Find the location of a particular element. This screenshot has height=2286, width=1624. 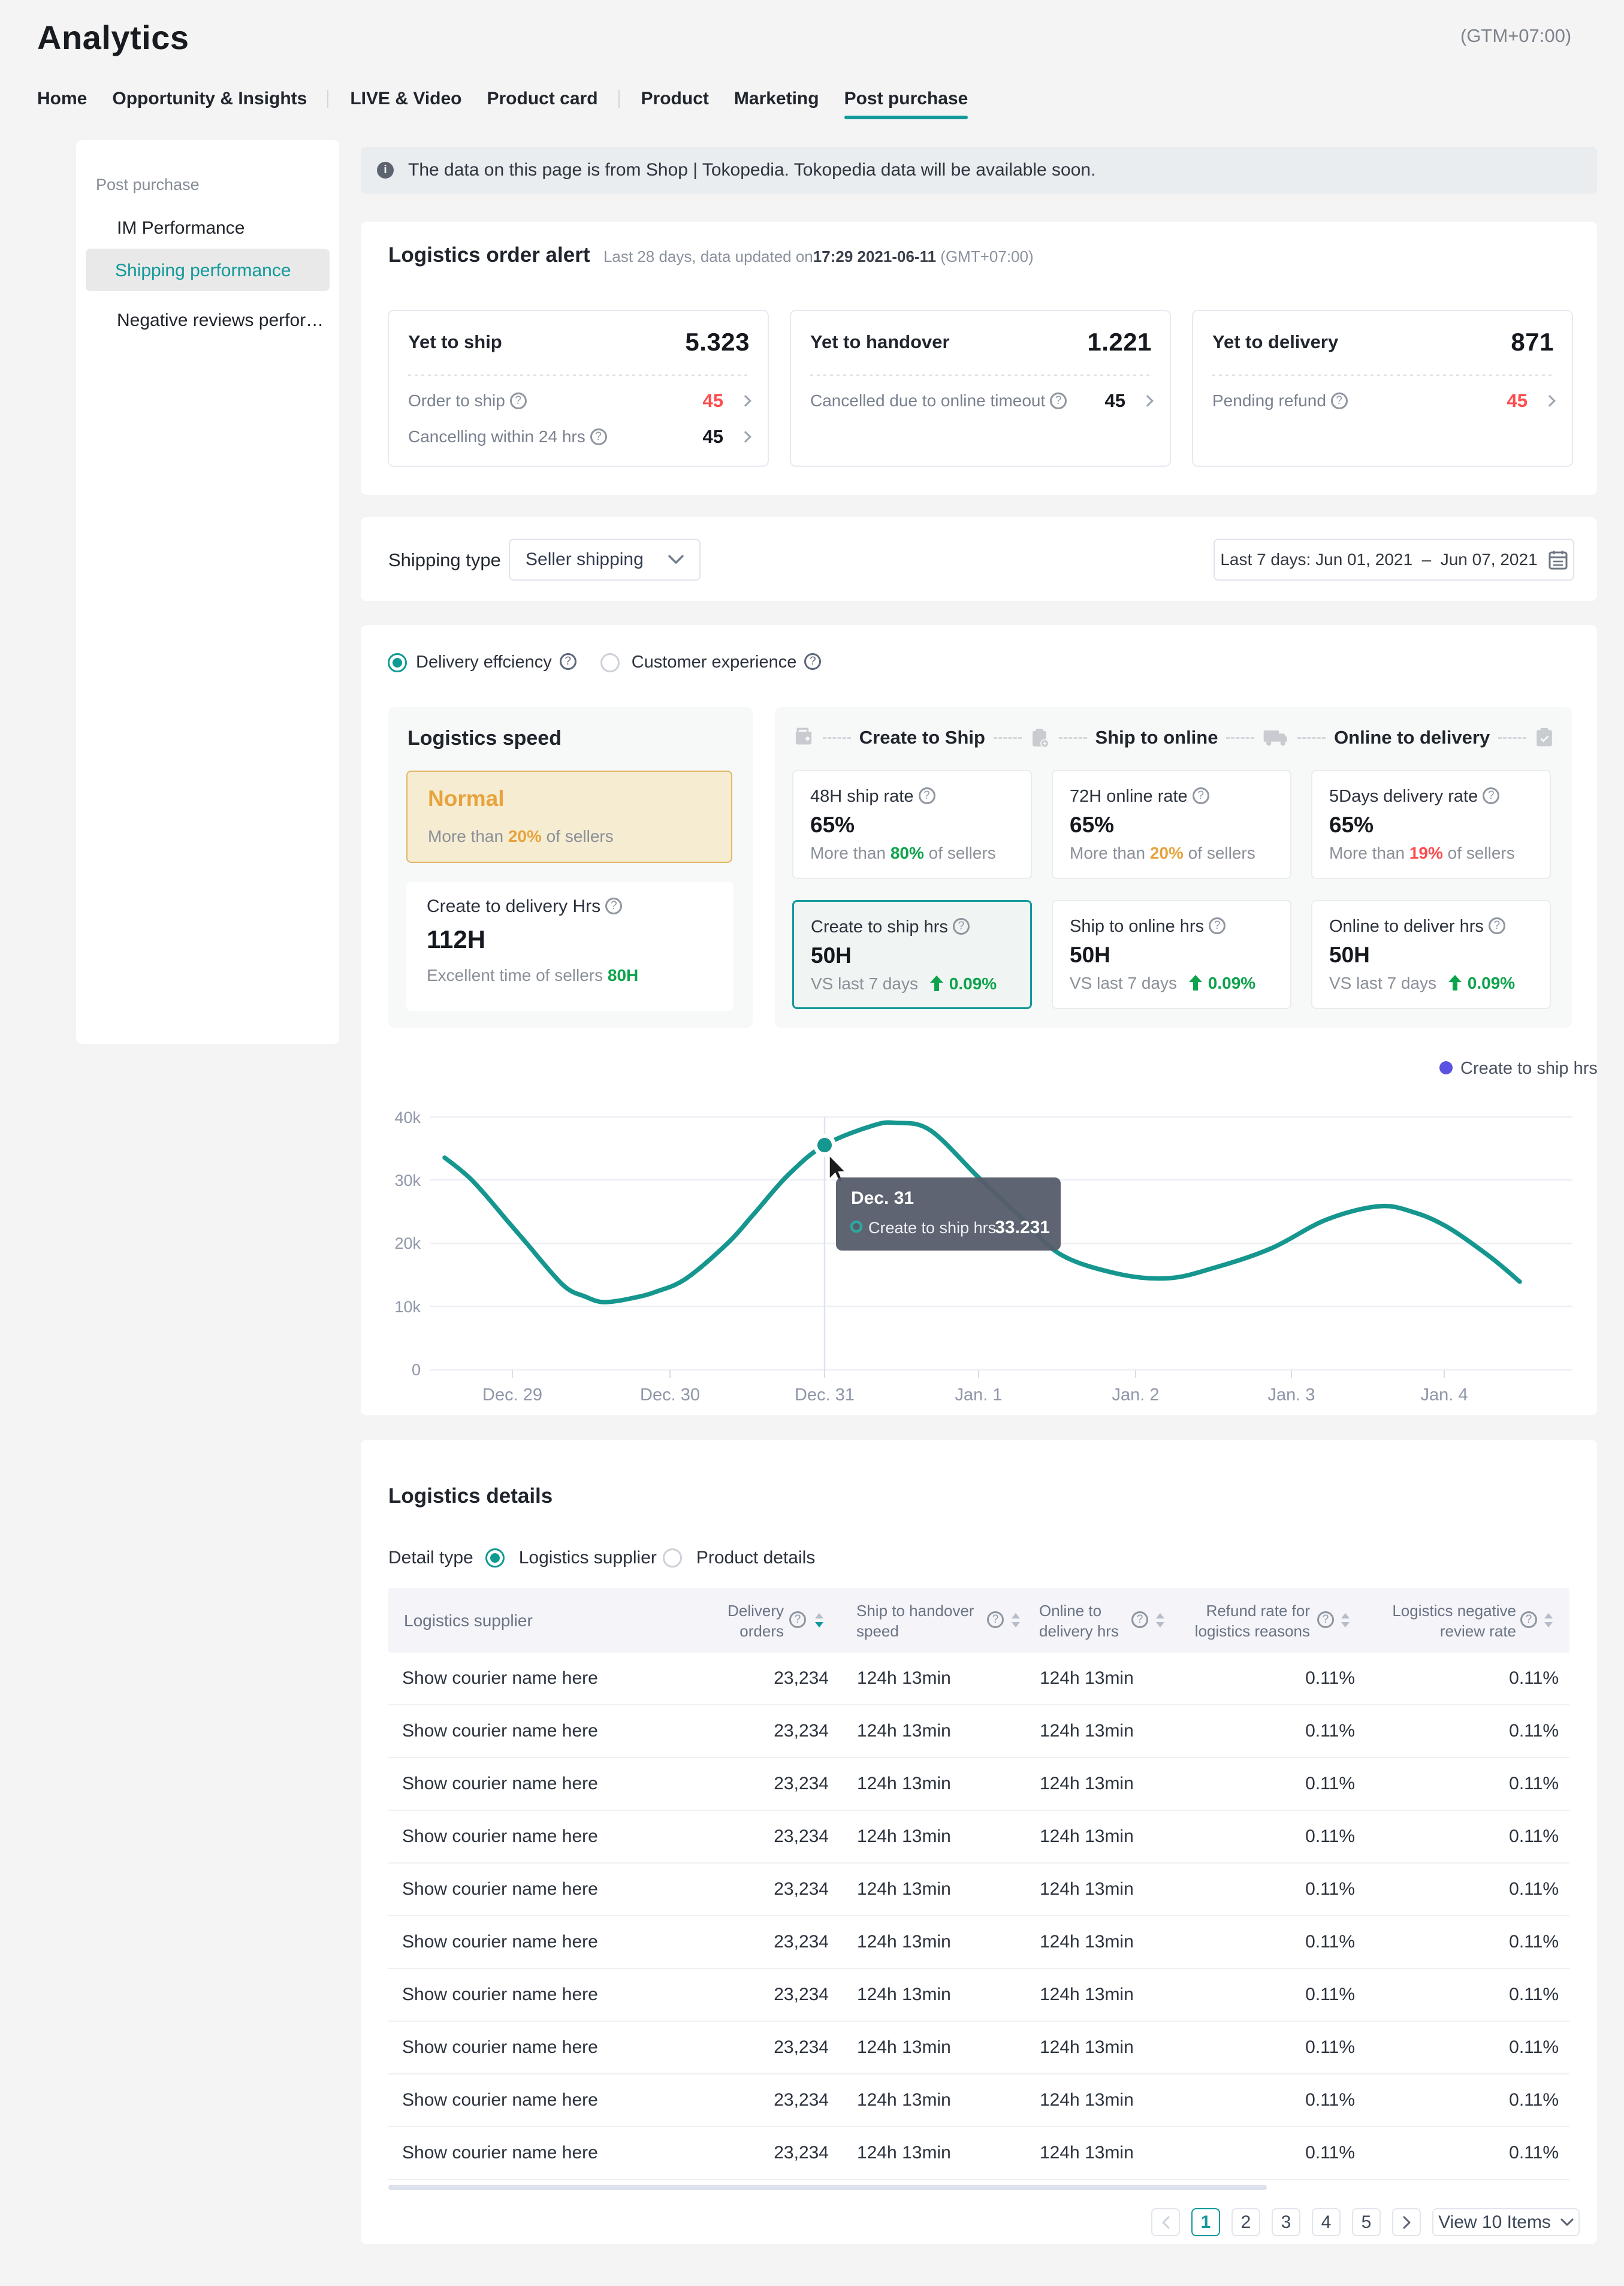

svg-text: Dec. 29 is located at coordinates (512, 1395).